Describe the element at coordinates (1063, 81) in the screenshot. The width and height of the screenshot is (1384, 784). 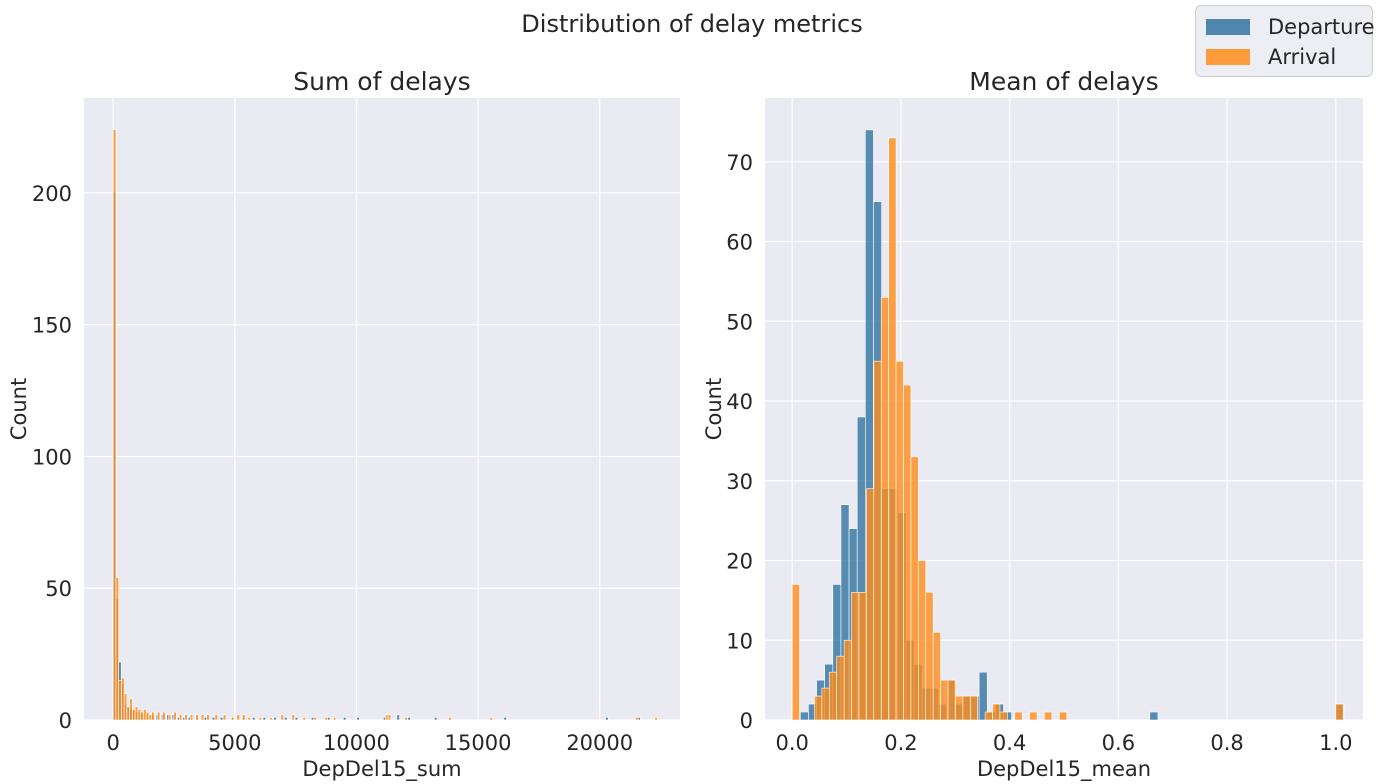
I see `panel-title: Mean of delays` at that location.